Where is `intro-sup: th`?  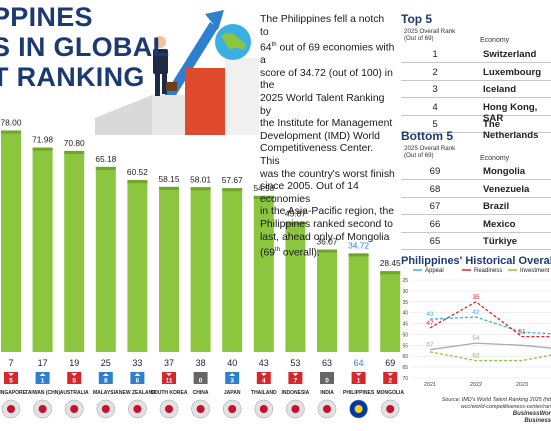
intro-sup: th is located at coordinates (278, 250).